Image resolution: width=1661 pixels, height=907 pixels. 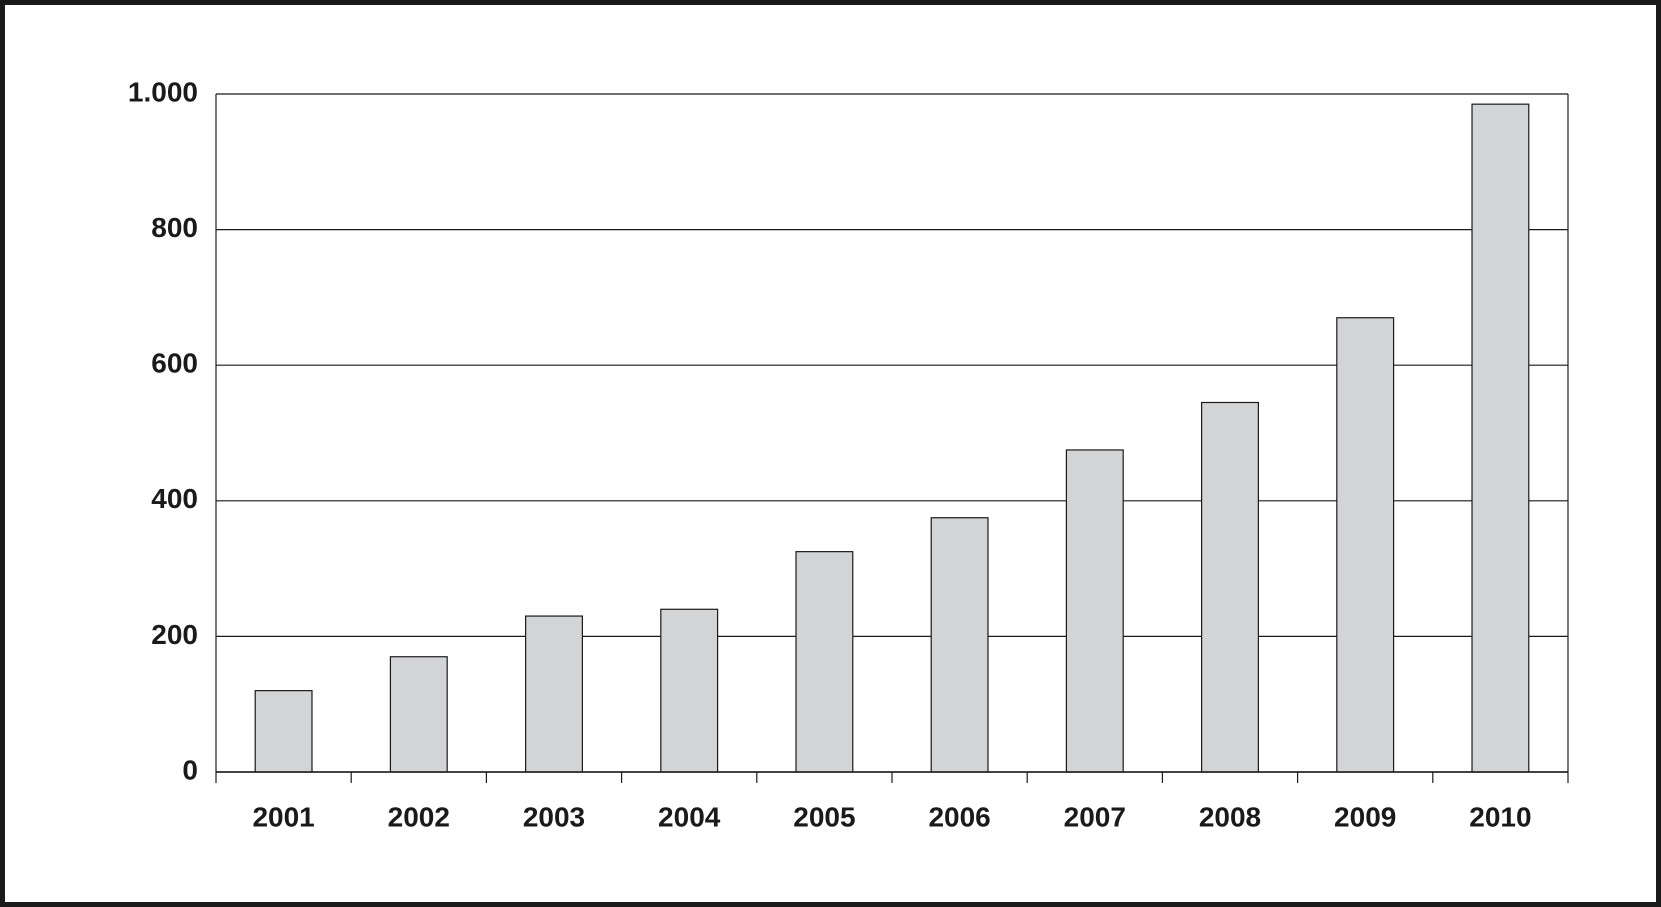 I want to click on x-tick-label: 2003, so click(x=554, y=816).